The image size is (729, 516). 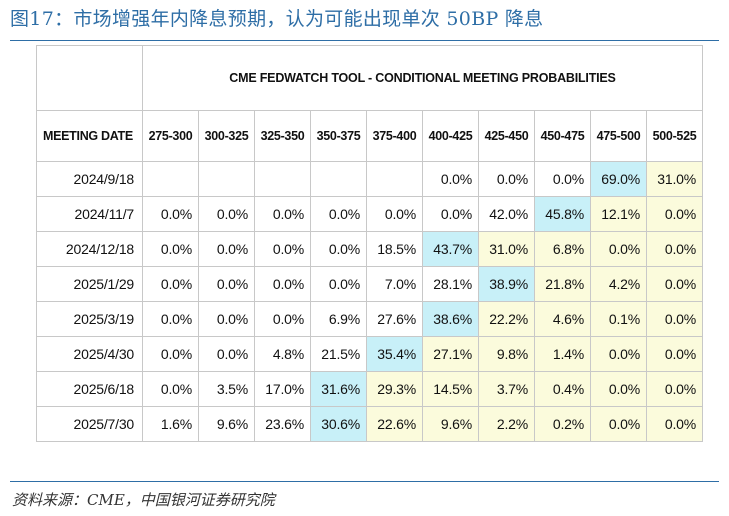 I want to click on probability-cell: 4.2%, so click(x=618, y=284).